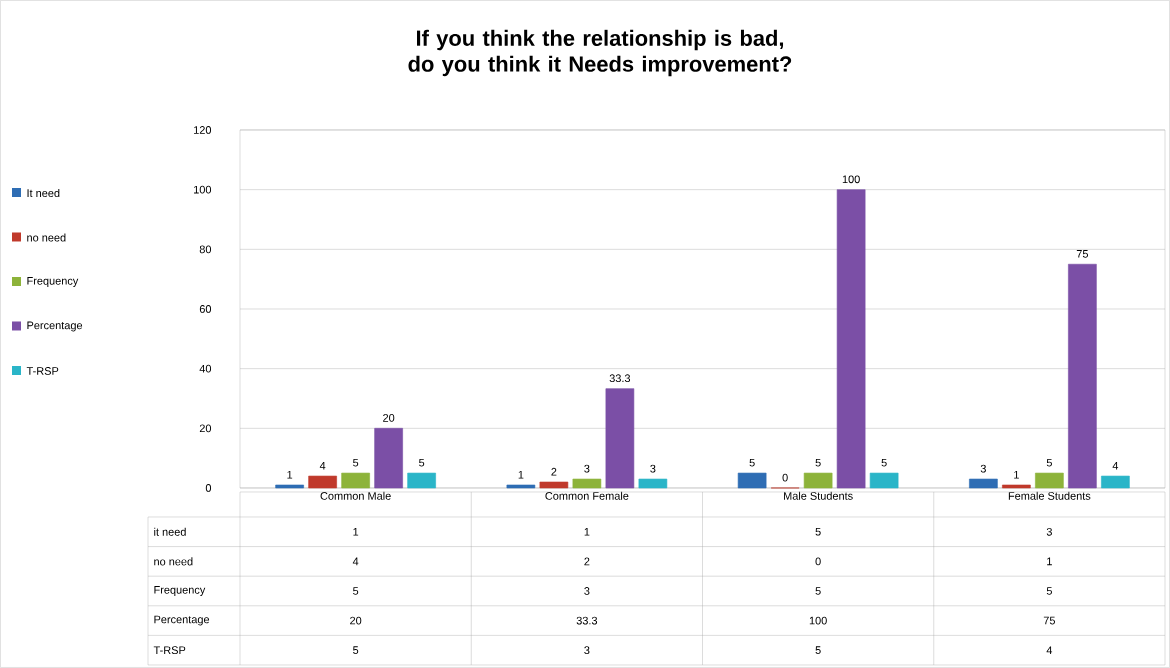 The width and height of the screenshot is (1170, 668). I want to click on text: no need, so click(173, 561).